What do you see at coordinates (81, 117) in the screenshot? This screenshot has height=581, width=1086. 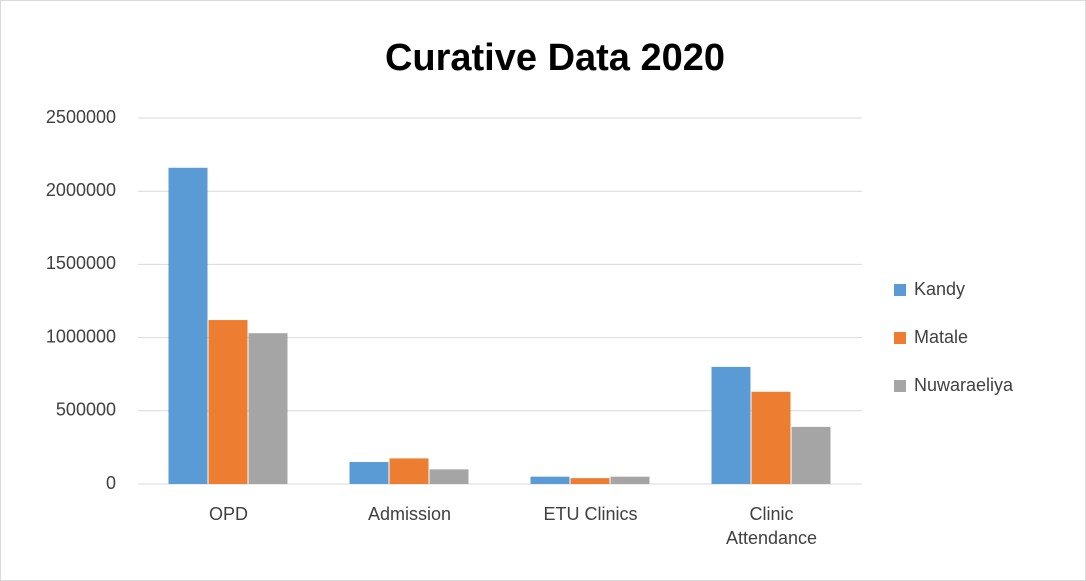 I see `y-tick-label: 2500000` at bounding box center [81, 117].